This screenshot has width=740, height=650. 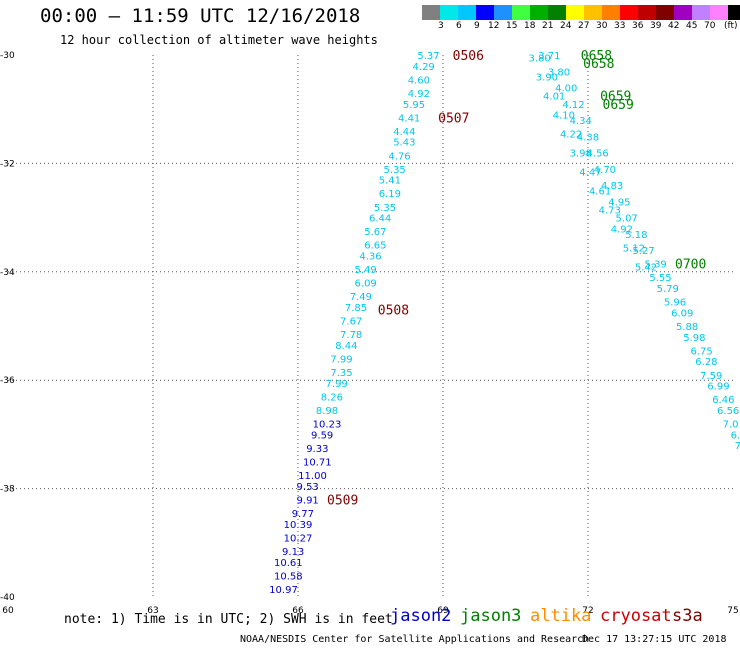 I want to click on swh-label: 6.56, so click(x=728, y=411).